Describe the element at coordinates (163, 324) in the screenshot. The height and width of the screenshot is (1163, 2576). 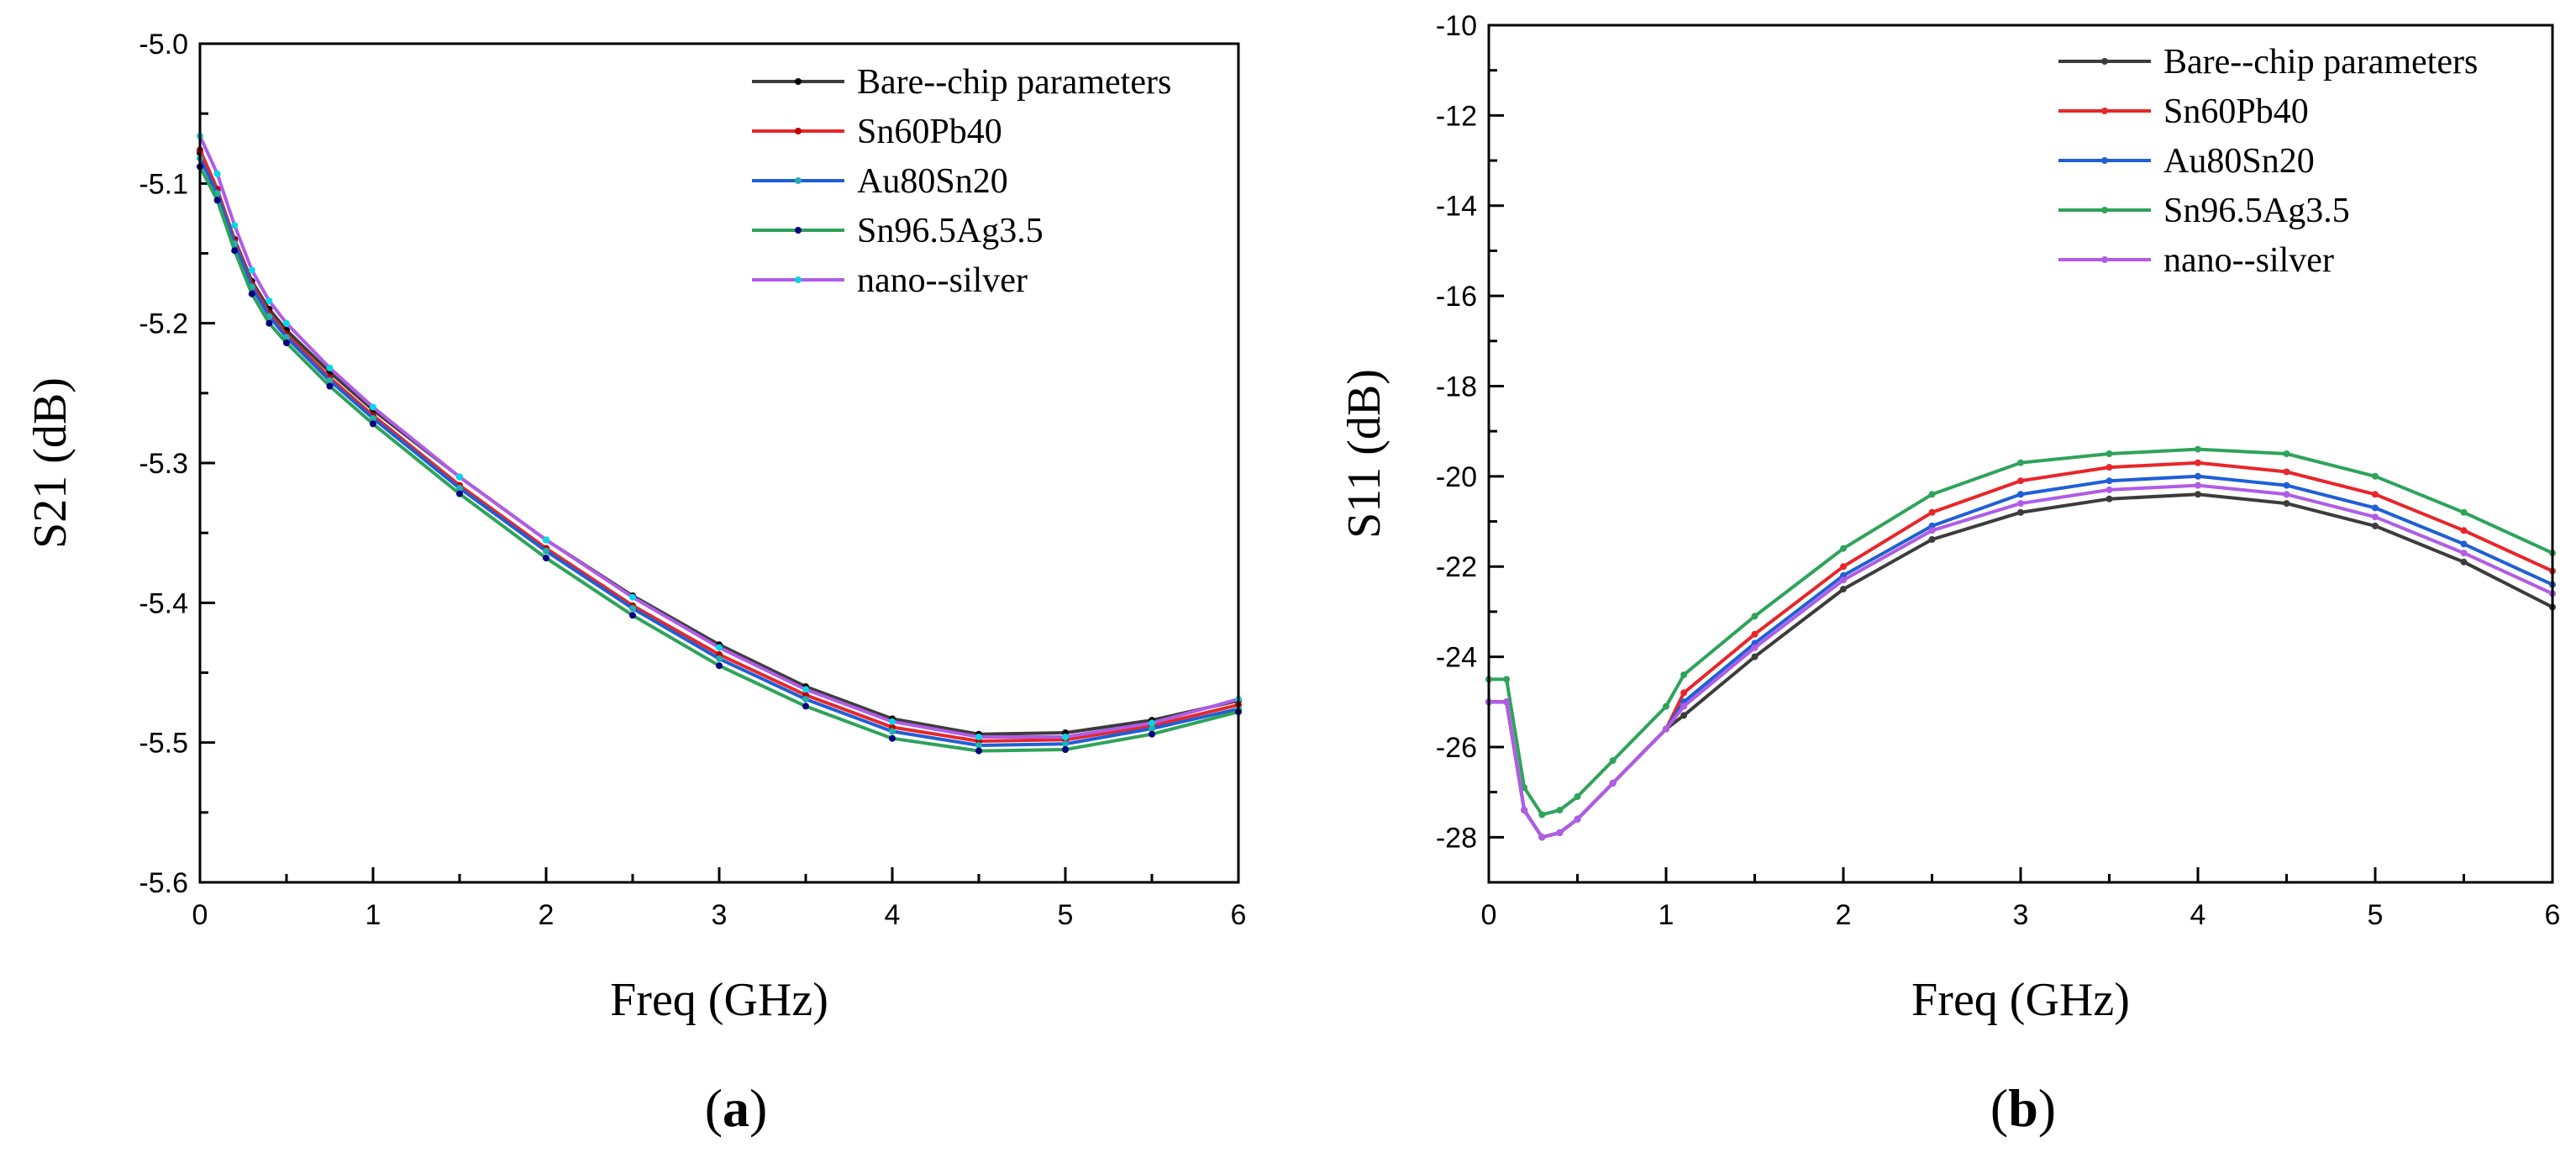
I see `panel-a-y-tick-label: -5.2` at that location.